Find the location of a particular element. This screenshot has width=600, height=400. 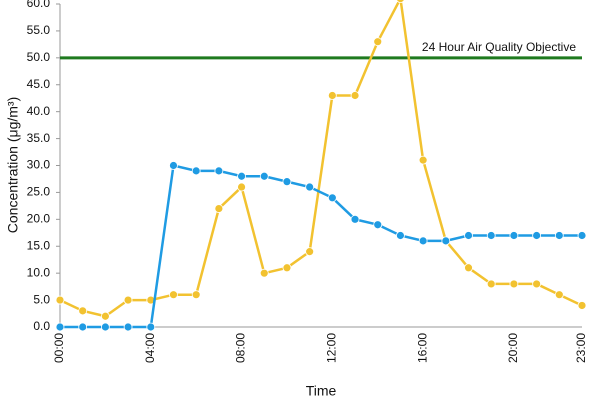

y-tick-label: 0.0 is located at coordinates (41, 326).